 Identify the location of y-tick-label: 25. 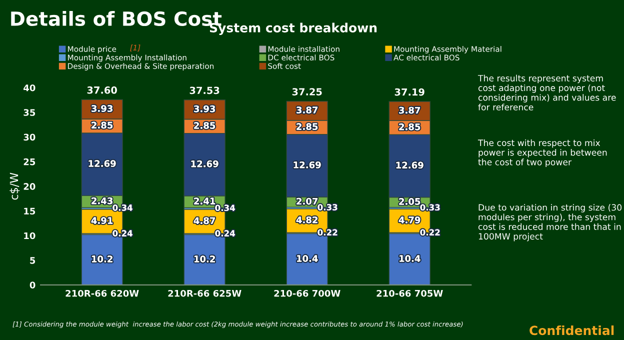
(30, 162).